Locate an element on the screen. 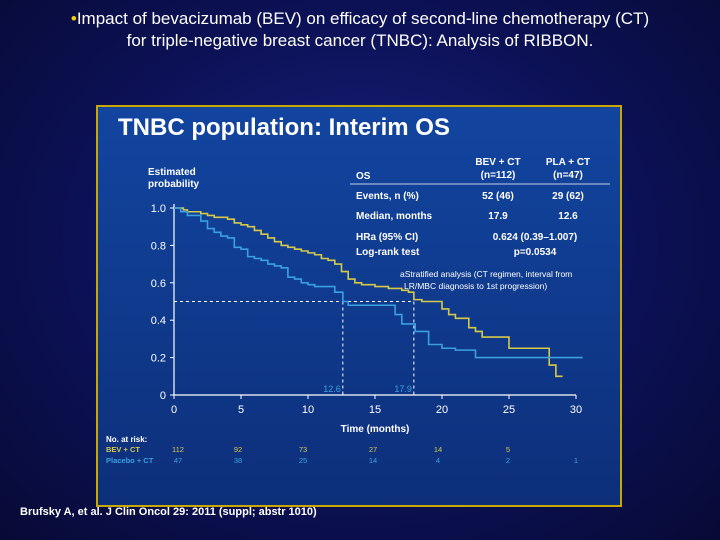 The height and width of the screenshot is (540, 720). x-tick-label: 0 is located at coordinates (174, 410).